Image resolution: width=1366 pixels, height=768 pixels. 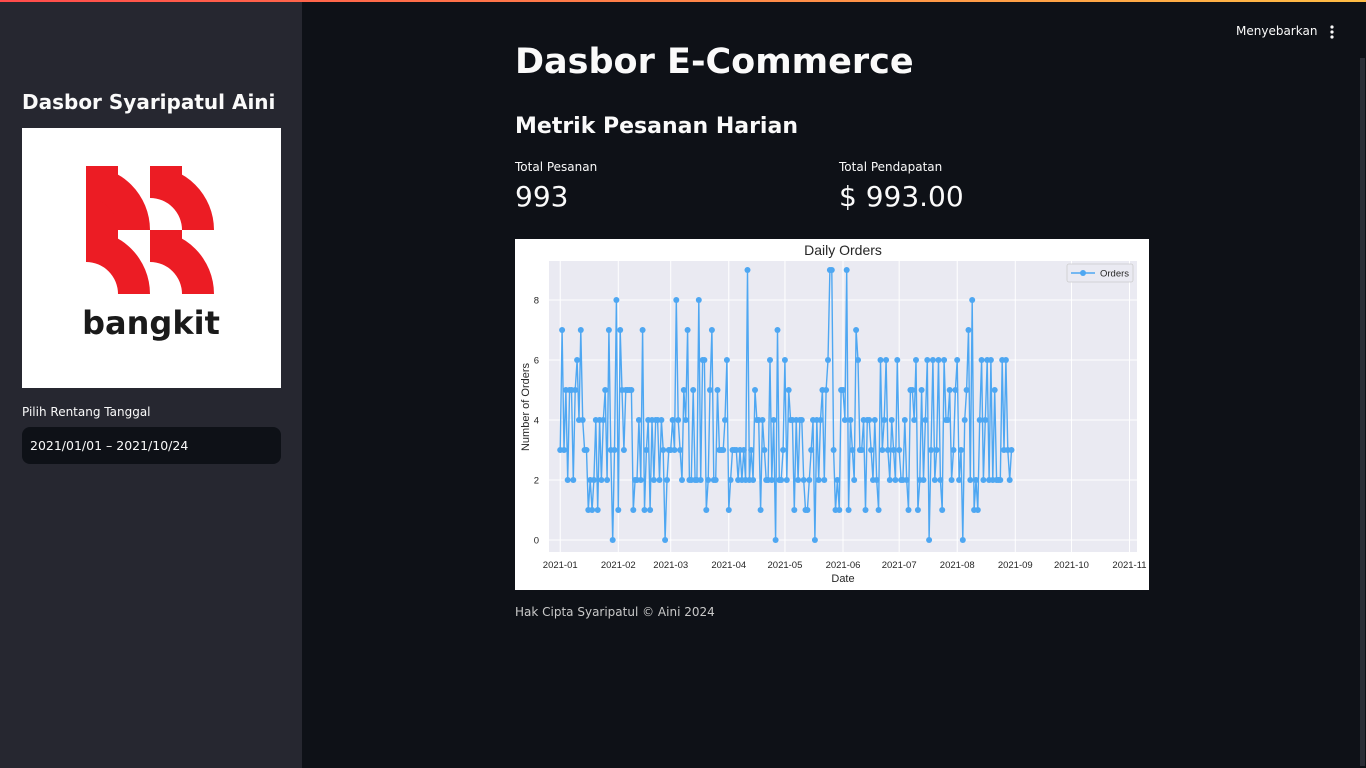 What do you see at coordinates (1332, 32) in the screenshot?
I see `kebab-menu-icon` at bounding box center [1332, 32].